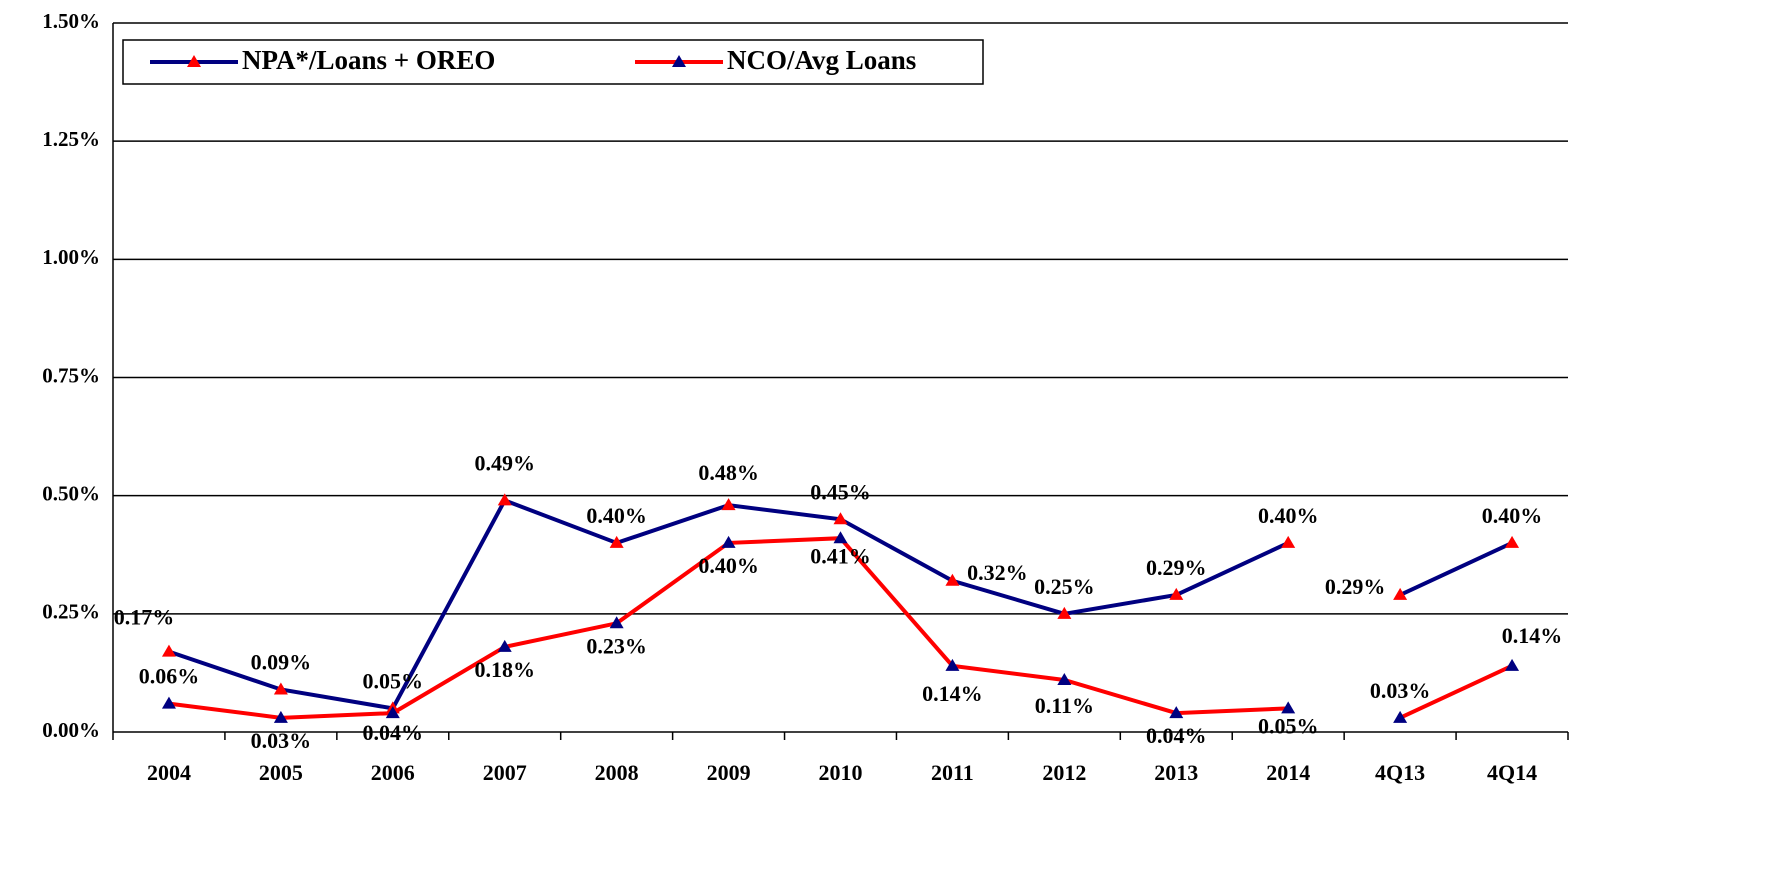 The height and width of the screenshot is (894, 1779). I want to click on x-tick-label: 4Q13, so click(1400, 772).